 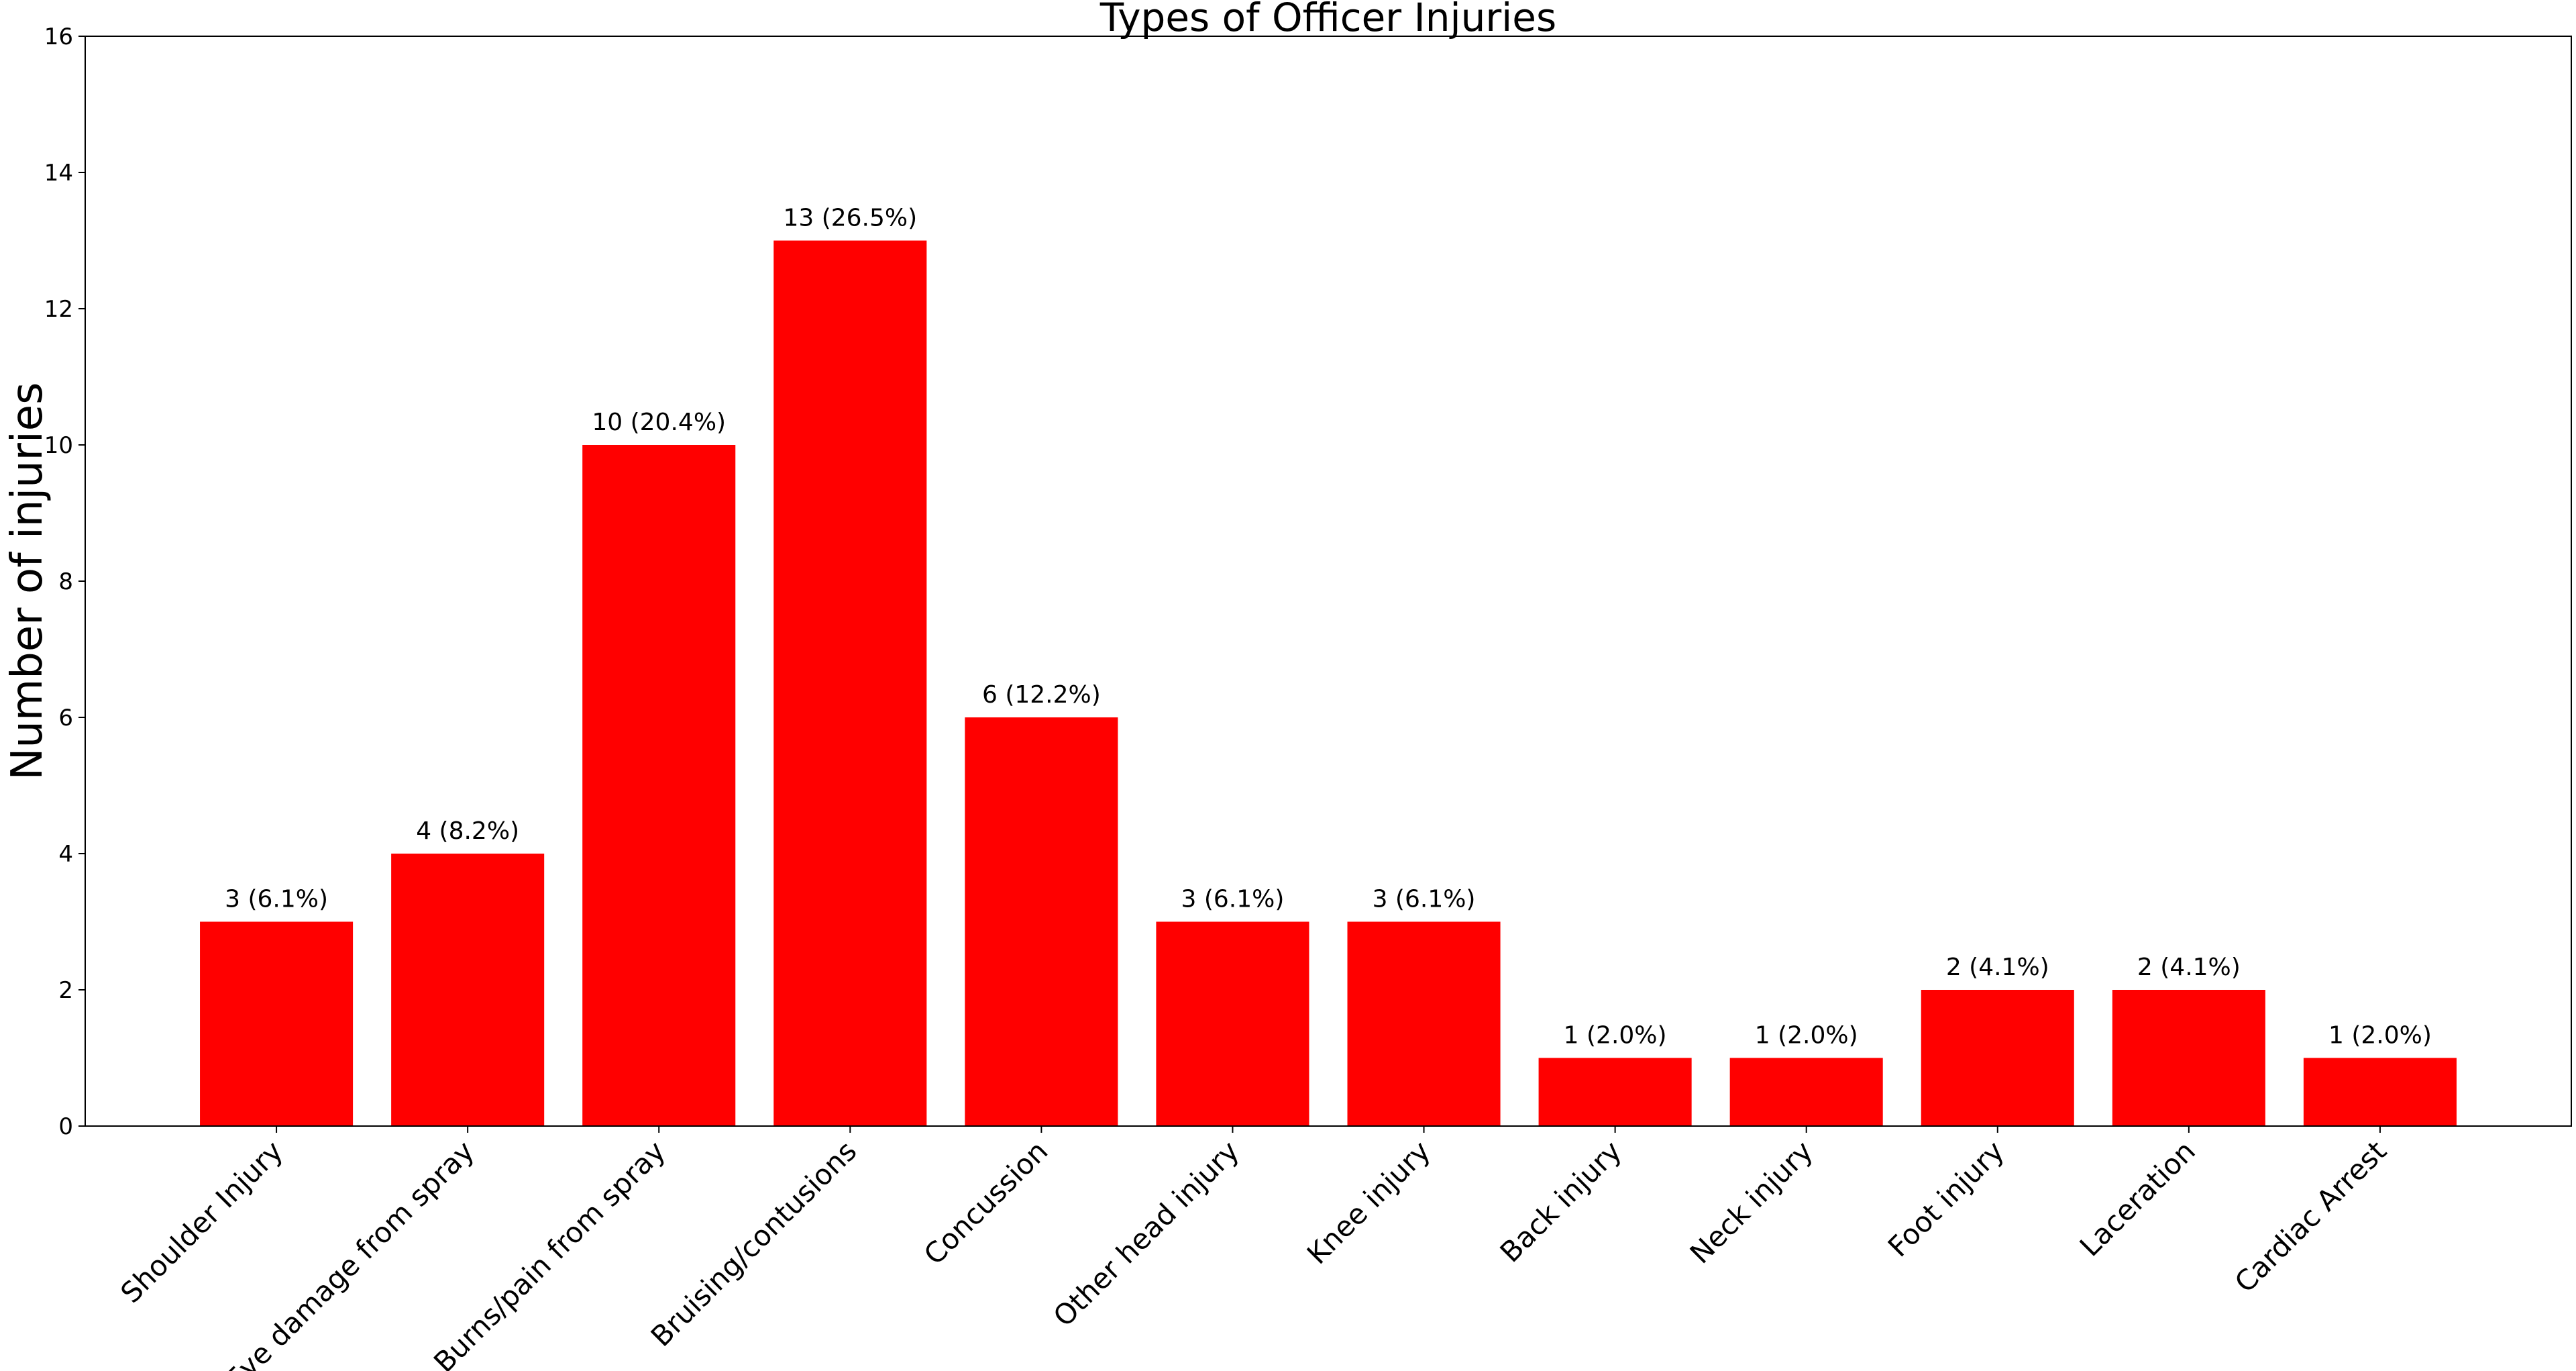 What do you see at coordinates (1146, 1233) in the screenshot?
I see `x-tick-label: Other head injury` at bounding box center [1146, 1233].